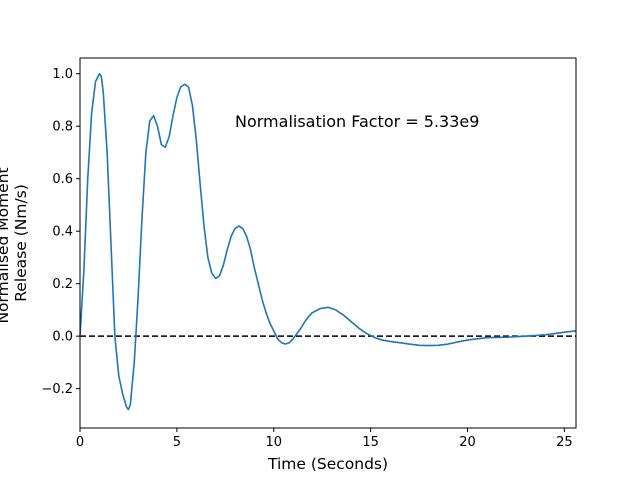 This screenshot has height=480, width=640. I want to click on x-axis: 0 5 10 15 20 25, so click(324, 439).